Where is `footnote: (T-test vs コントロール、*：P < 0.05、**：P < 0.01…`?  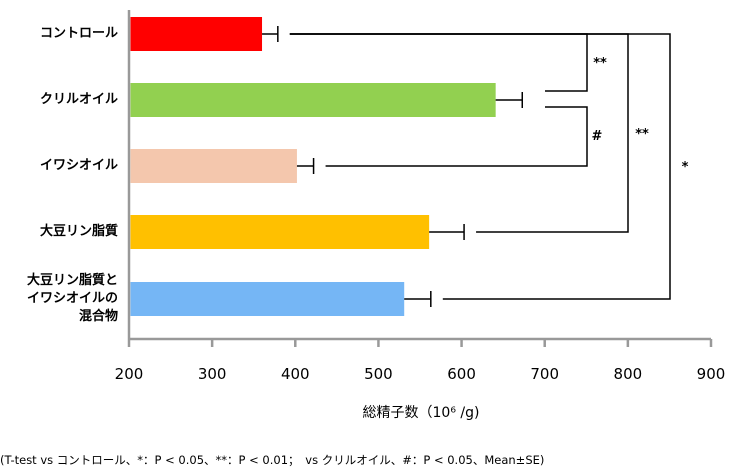
footnote: (T-test vs コントロール、*：P < 0.05、**：P < 0.01… is located at coordinates (272, 460).